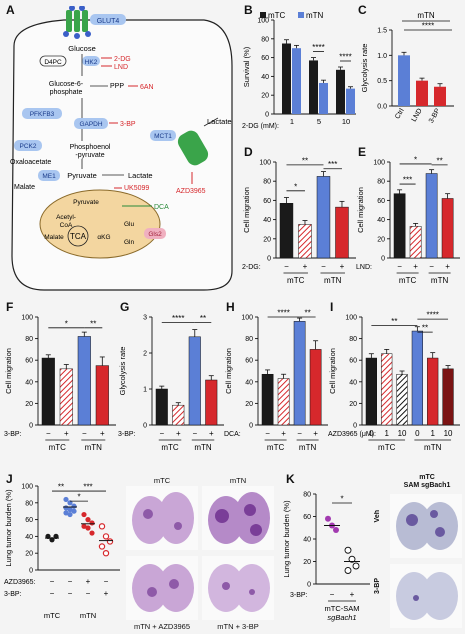 Image resolution: width=465 pixels, height=634 pixels. Describe the element at coordinates (193, 148) in the screenshot. I see `mct1-transporter` at that location.